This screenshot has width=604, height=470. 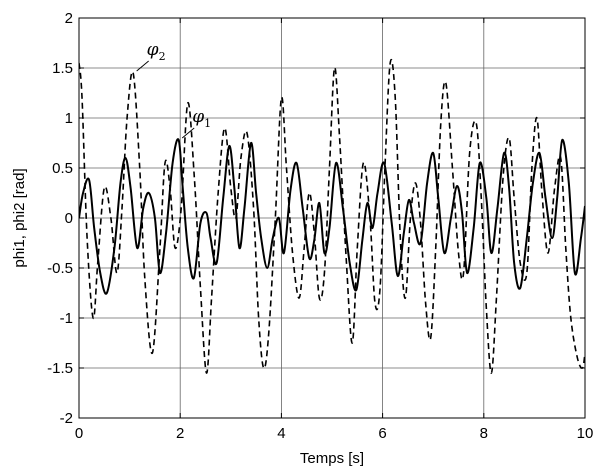 What do you see at coordinates (62, 168) in the screenshot?
I see `y-tick-label: 0.5` at bounding box center [62, 168].